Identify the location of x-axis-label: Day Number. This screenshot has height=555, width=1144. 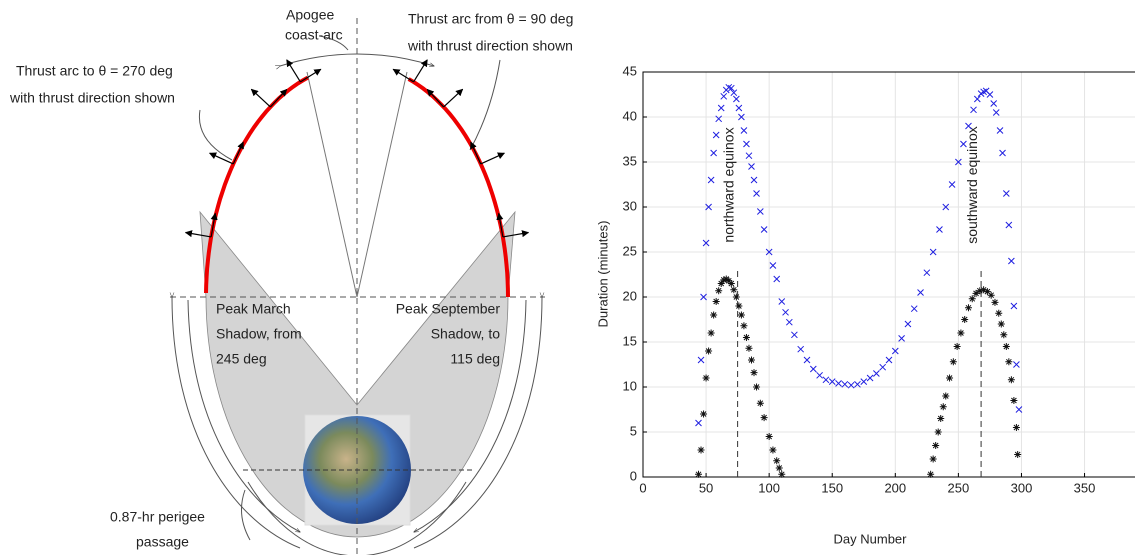
(871, 538).